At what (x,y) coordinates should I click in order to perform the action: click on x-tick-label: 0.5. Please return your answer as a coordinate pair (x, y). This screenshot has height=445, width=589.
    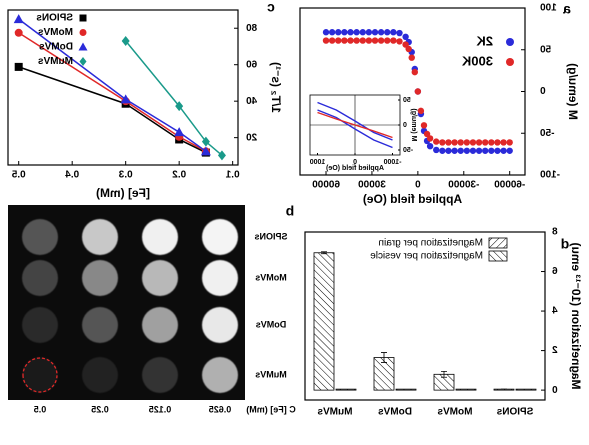
    Looking at the image, I should click on (18, 175).